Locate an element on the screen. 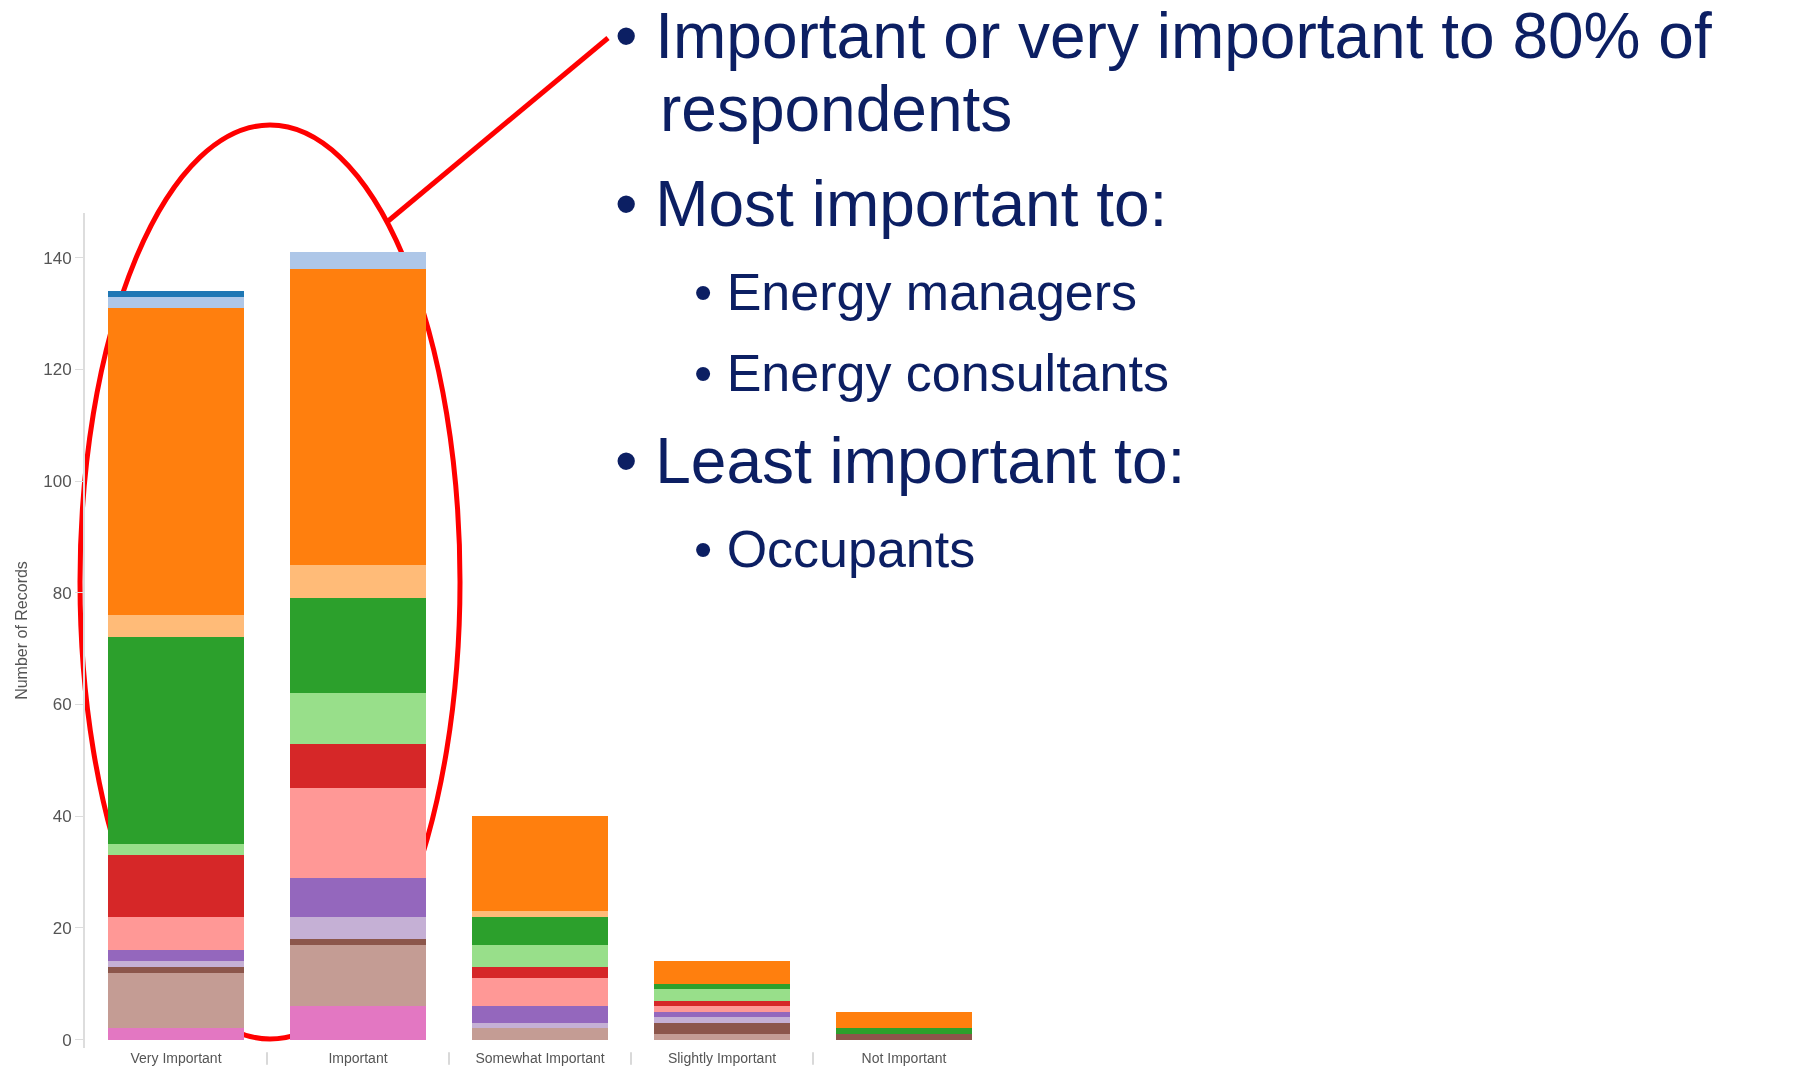  y-tick-label: 80 is located at coordinates (62, 593).